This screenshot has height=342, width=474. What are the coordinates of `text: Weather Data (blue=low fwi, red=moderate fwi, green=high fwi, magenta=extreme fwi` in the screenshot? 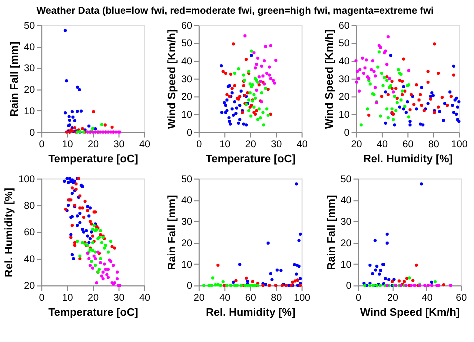 It's located at (235, 12).